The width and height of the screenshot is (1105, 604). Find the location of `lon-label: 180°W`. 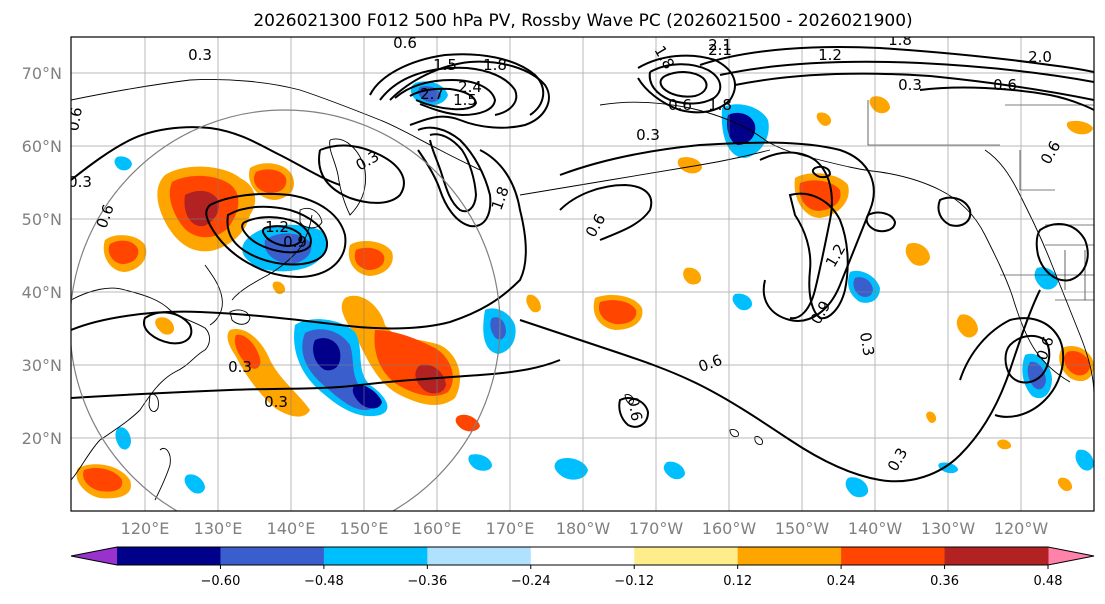

lon-label: 180°W is located at coordinates (583, 528).